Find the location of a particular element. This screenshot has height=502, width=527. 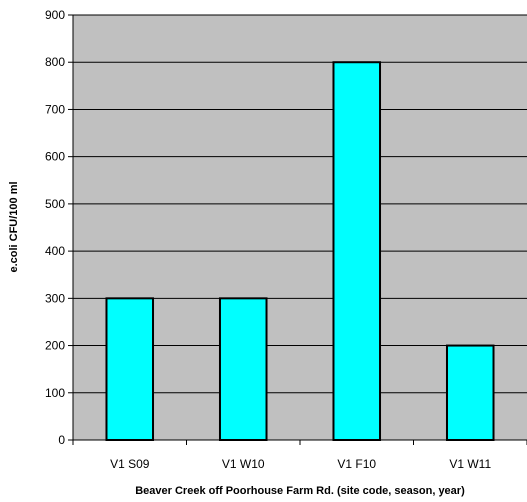

y-tick-label: 500 is located at coordinates (55, 204).